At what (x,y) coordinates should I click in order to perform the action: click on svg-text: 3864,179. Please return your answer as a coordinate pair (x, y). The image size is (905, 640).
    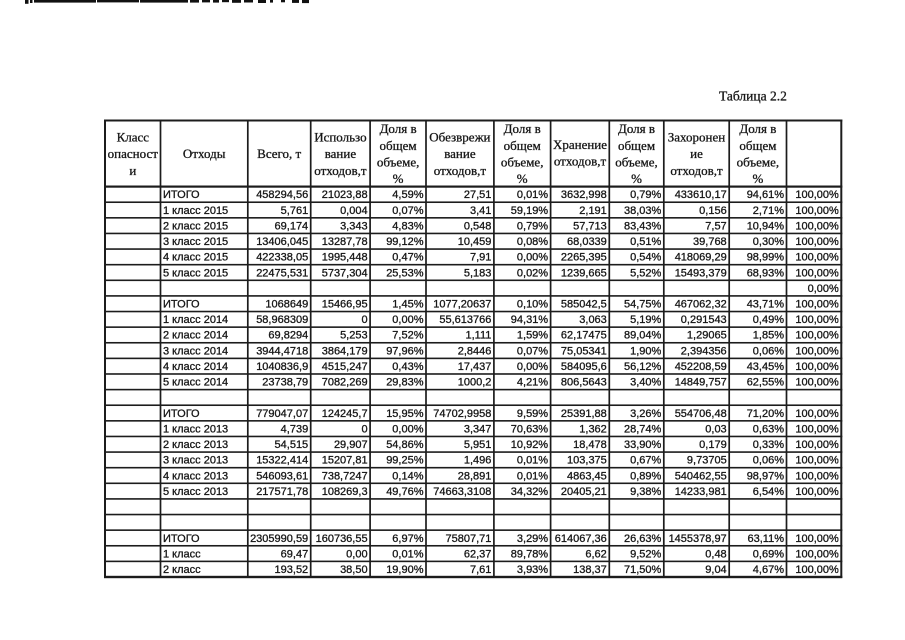
    Looking at the image, I should click on (345, 351).